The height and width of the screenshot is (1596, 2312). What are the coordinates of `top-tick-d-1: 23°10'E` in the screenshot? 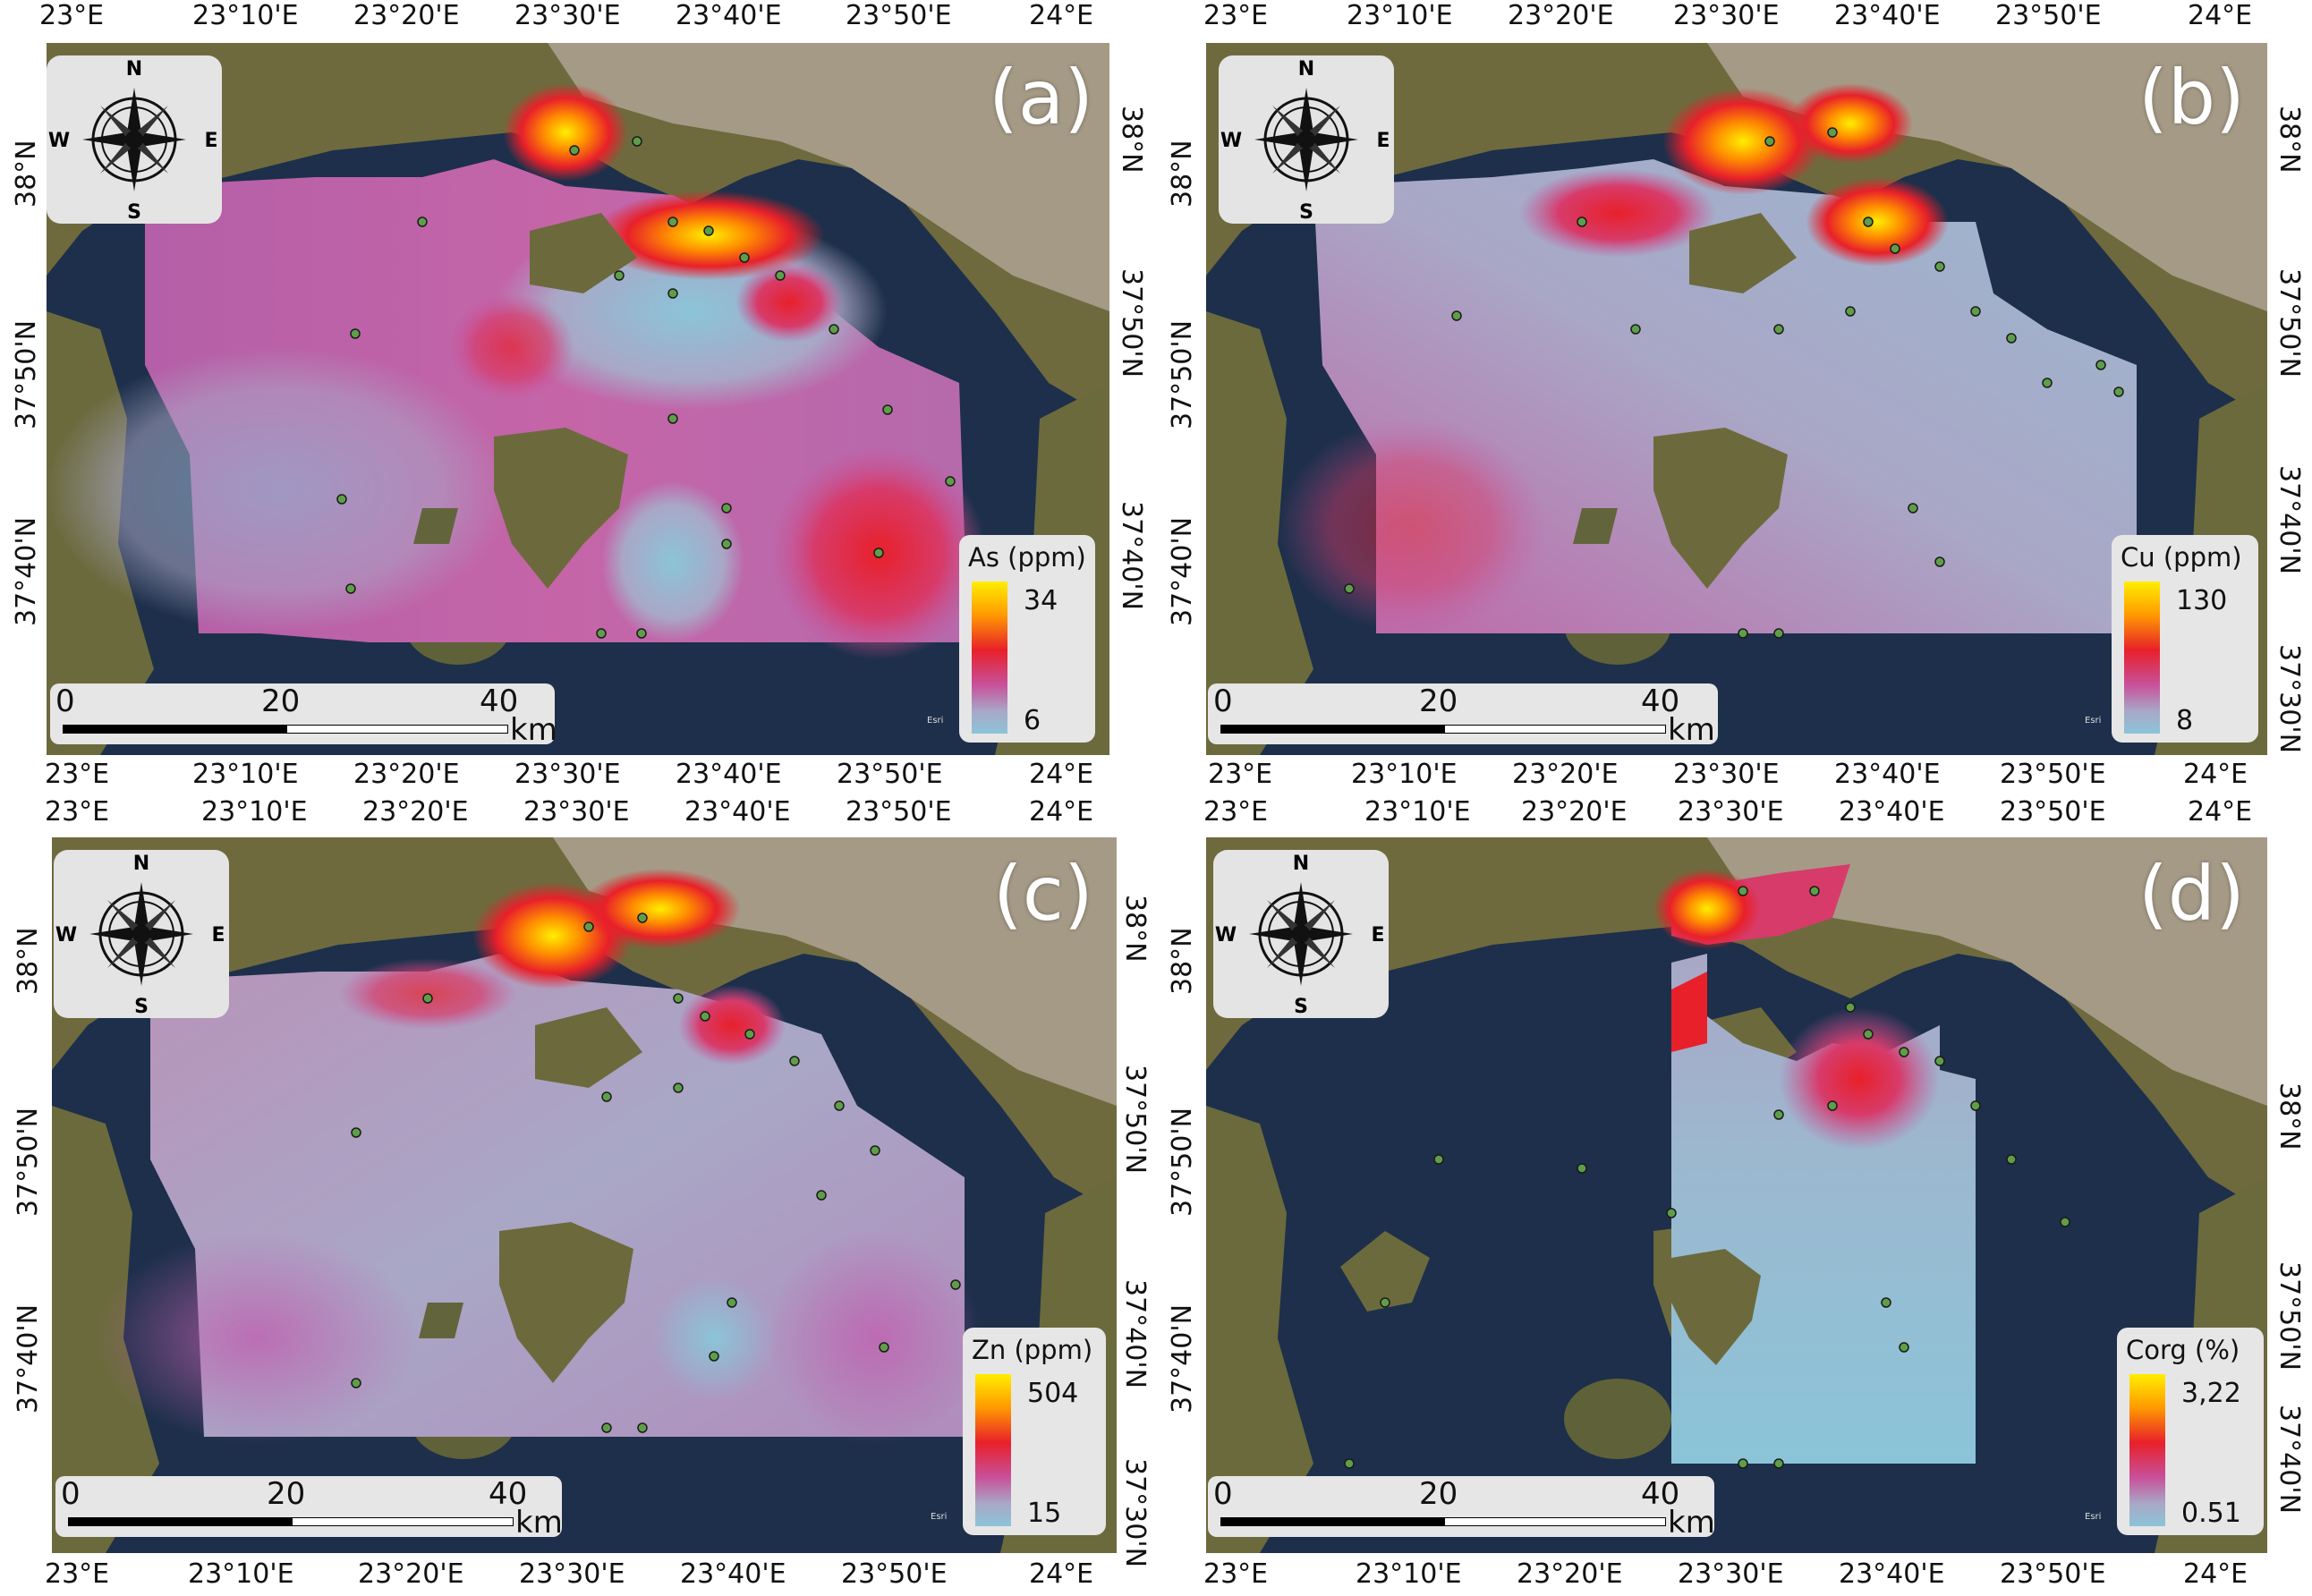 It's located at (1417, 812).